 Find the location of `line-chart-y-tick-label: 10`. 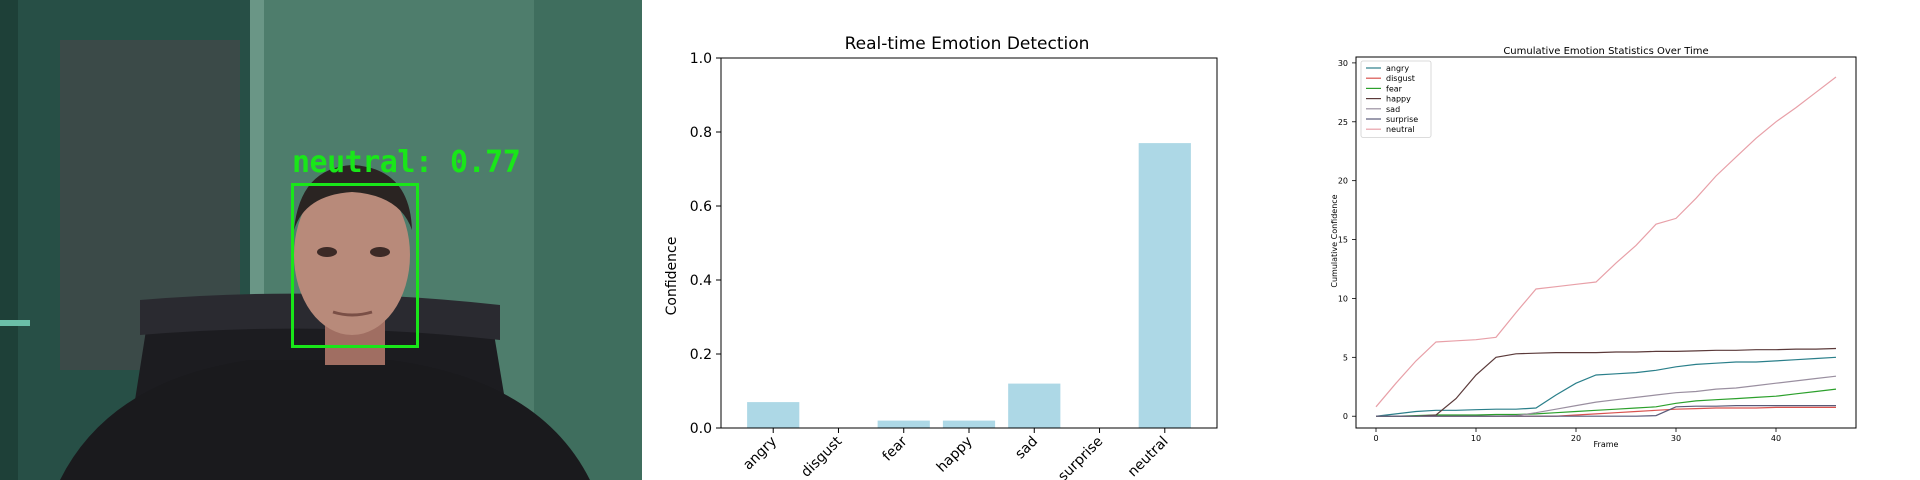

line-chart-y-tick-label: 10 is located at coordinates (1343, 298).